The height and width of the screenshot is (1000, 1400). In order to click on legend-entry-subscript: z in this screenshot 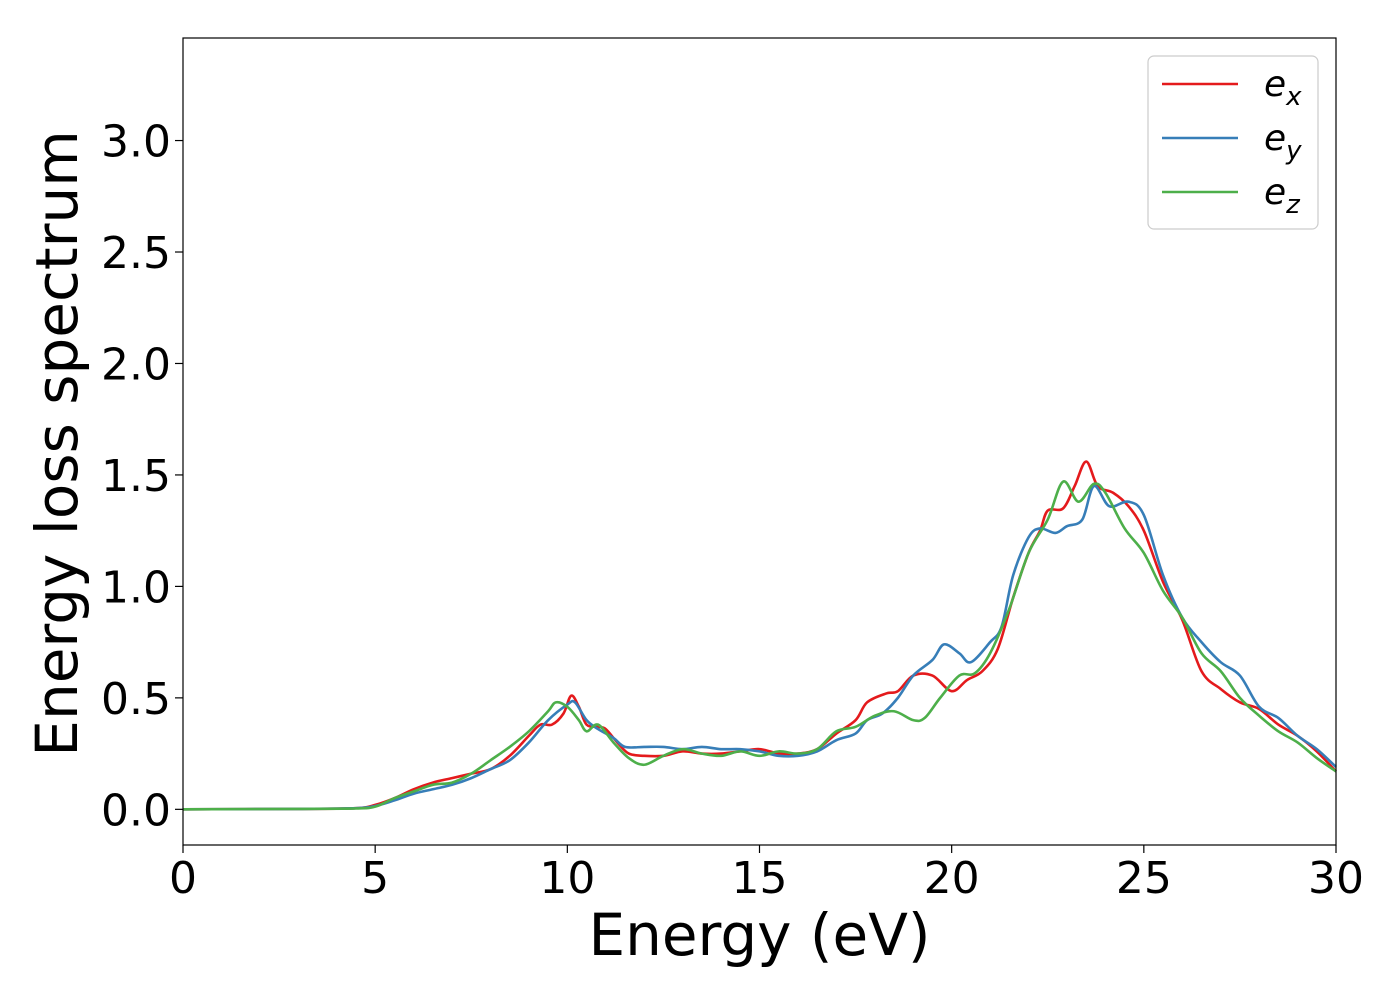, I will do `click(1293, 205)`.